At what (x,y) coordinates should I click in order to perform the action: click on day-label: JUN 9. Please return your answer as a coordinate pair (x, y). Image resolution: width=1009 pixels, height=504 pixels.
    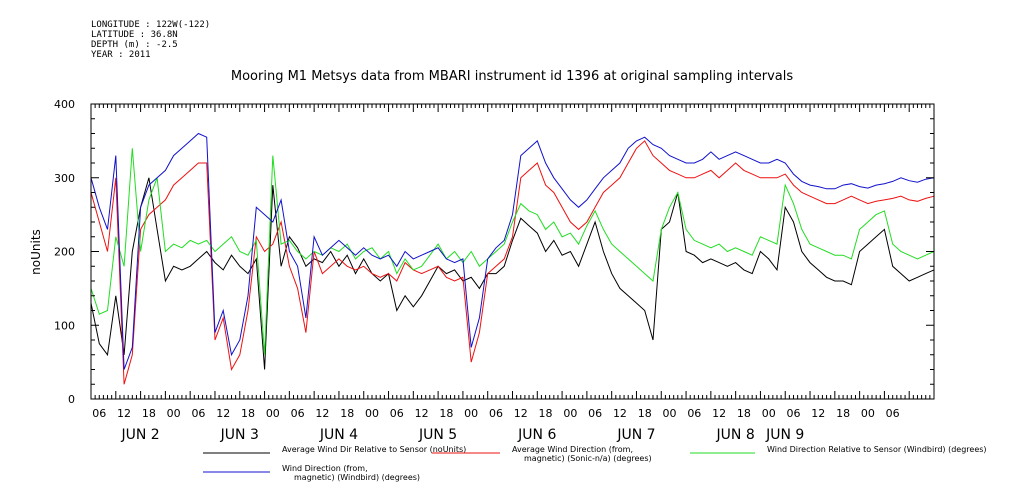
    Looking at the image, I should click on (784, 435).